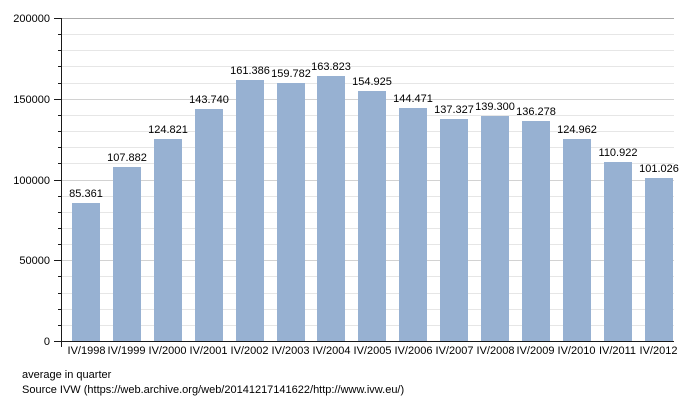  What do you see at coordinates (364, 341) in the screenshot?
I see `x-axis-line` at bounding box center [364, 341].